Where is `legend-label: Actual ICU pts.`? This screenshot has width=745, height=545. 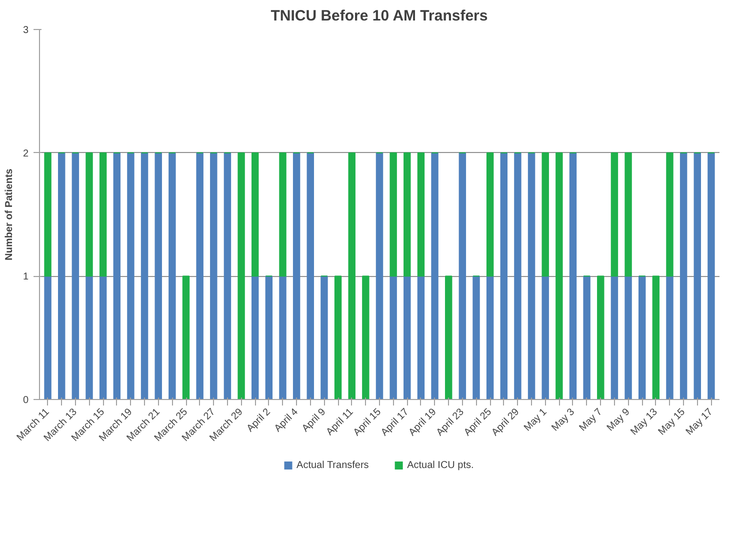 legend-label: Actual ICU pts. is located at coordinates (440, 465).